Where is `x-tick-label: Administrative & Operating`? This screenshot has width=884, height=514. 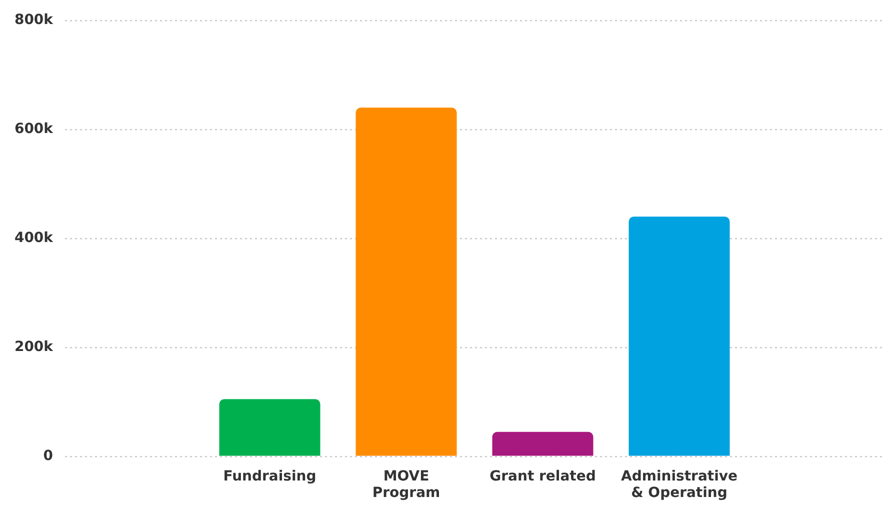
x-tick-label: Administrative & Operating is located at coordinates (679, 485).